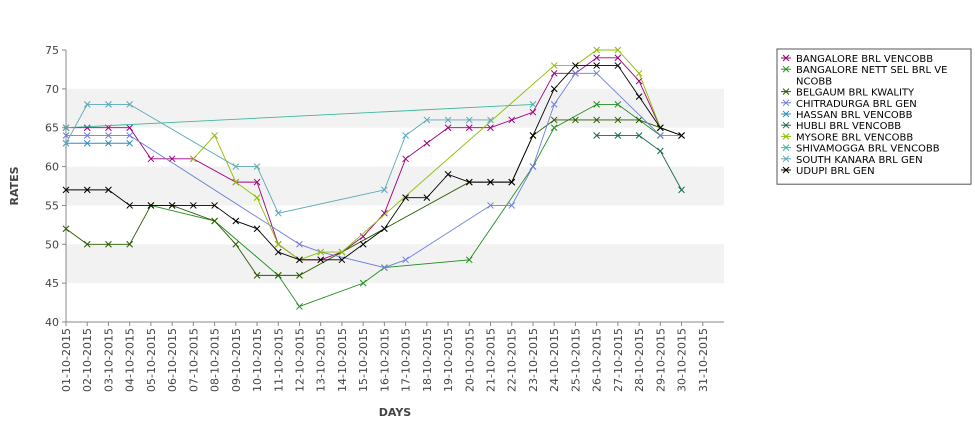 This screenshot has width=975, height=429. Describe the element at coordinates (151, 360) in the screenshot. I see `x-tick-label: 05-10-2015` at that location.